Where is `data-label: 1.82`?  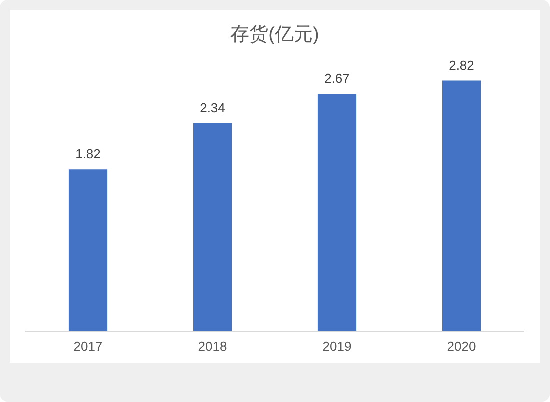 data-label: 1.82 is located at coordinates (88, 154).